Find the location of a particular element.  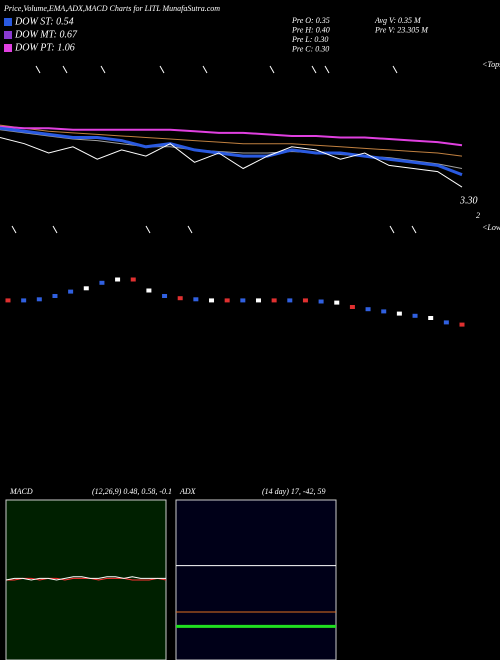

info-text: Pre C: 0.30 is located at coordinates (310, 48).